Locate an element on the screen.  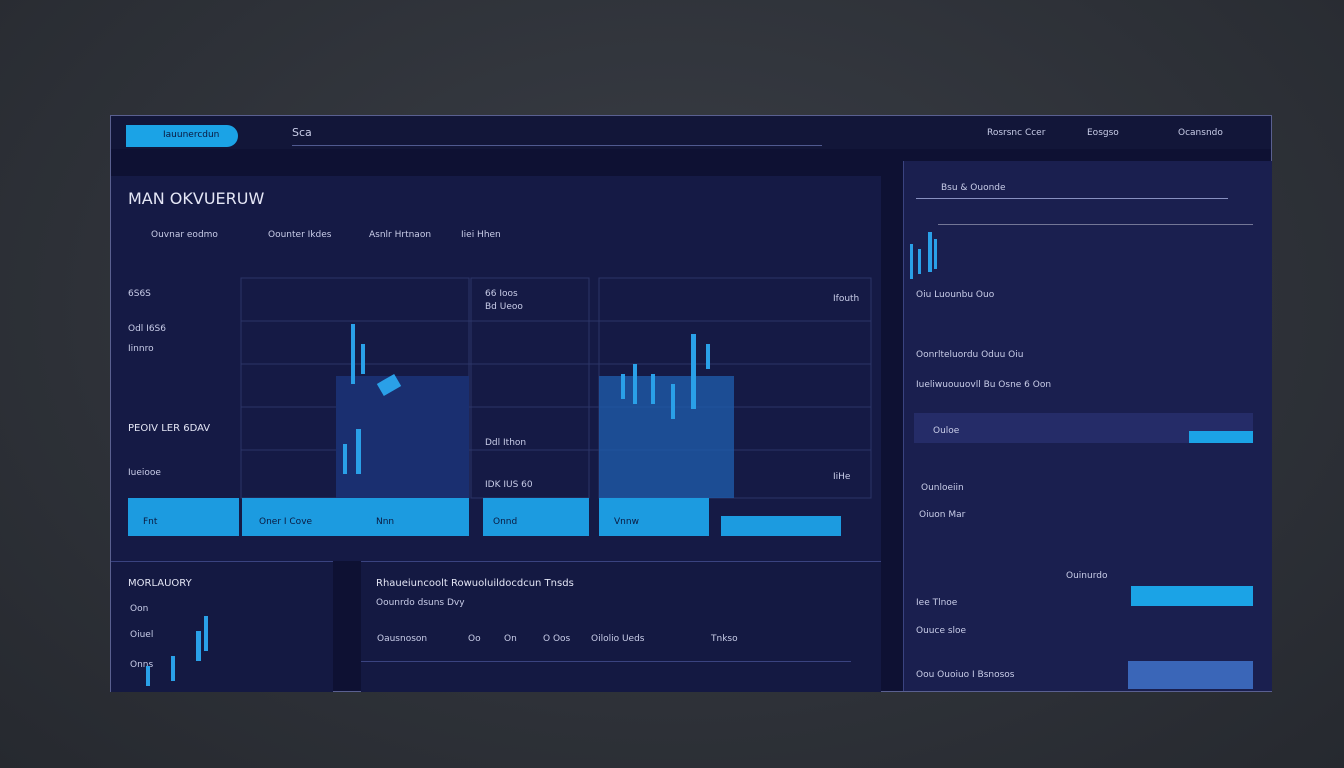
nav-item: Ocansndo is located at coordinates (1200, 133).